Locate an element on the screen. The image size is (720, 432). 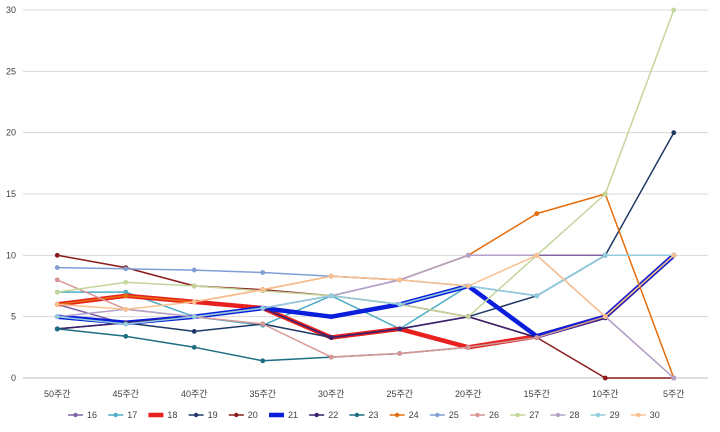
legend-label: 29 is located at coordinates (615, 415).